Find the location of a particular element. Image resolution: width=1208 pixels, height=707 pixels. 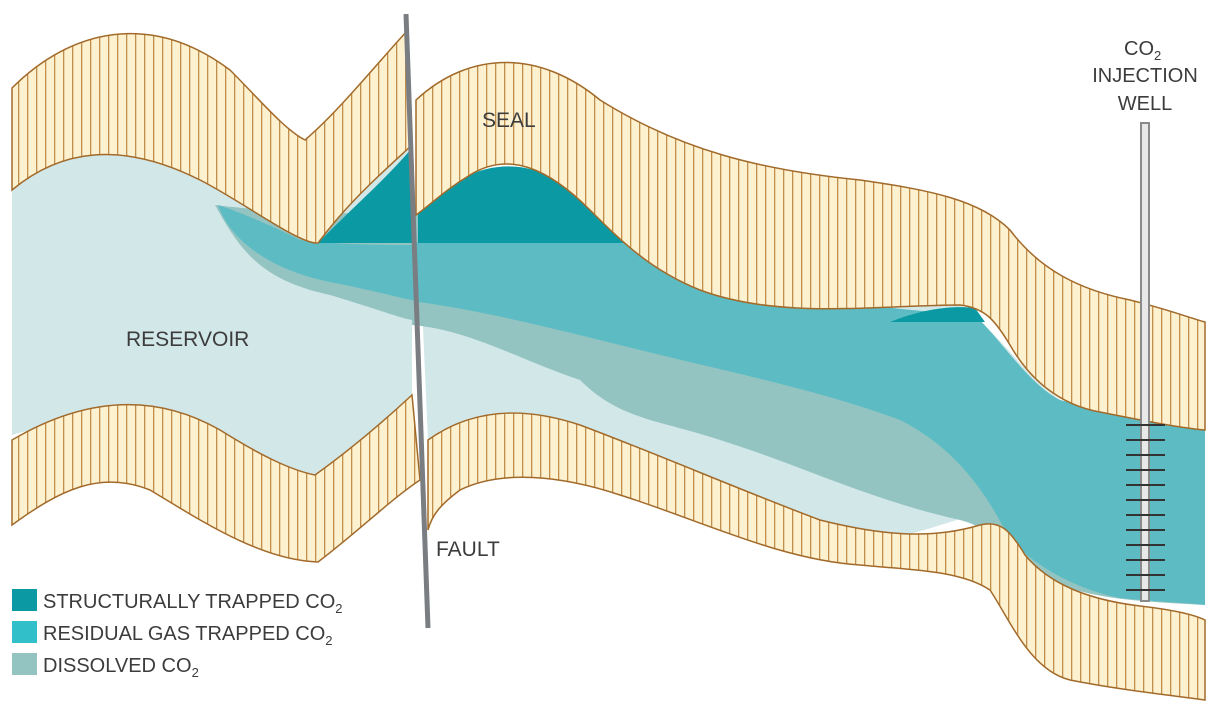

svg-text: CO2 is located at coordinates (1142, 50).